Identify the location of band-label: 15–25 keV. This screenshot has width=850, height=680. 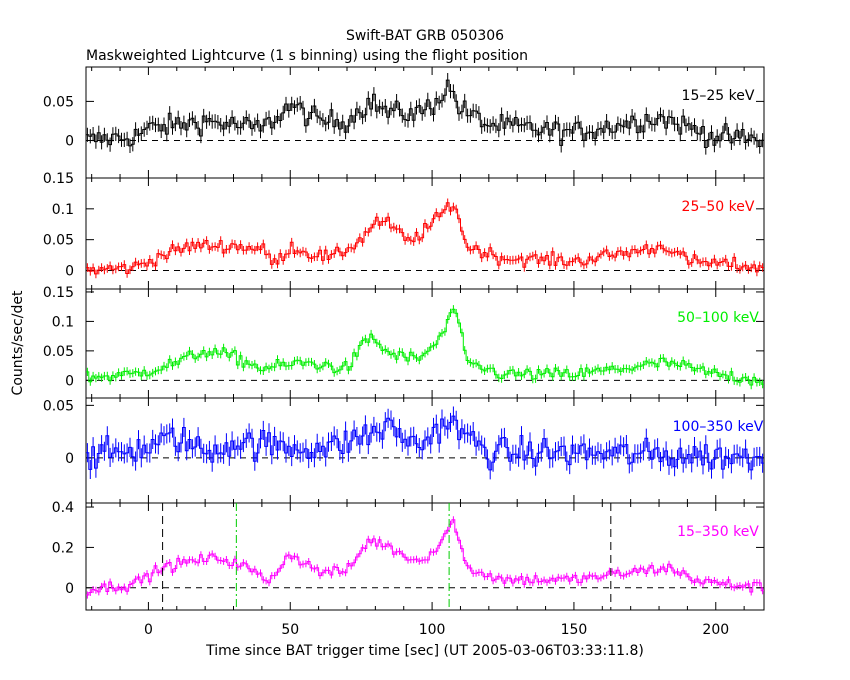
(718, 96).